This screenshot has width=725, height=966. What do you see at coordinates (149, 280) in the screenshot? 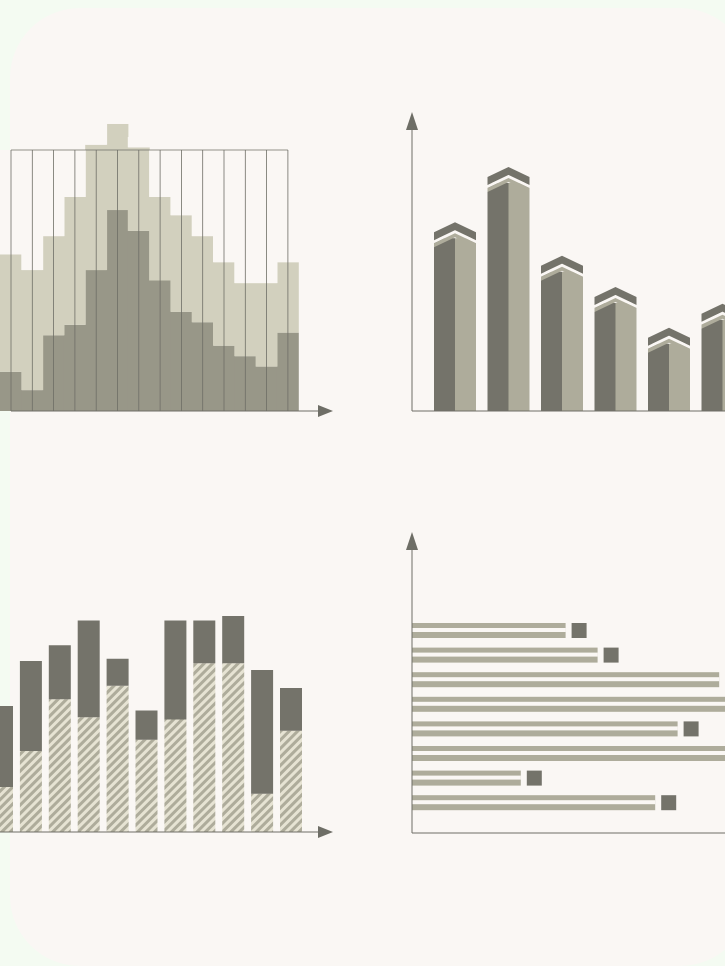
I see `area-grid` at bounding box center [149, 280].